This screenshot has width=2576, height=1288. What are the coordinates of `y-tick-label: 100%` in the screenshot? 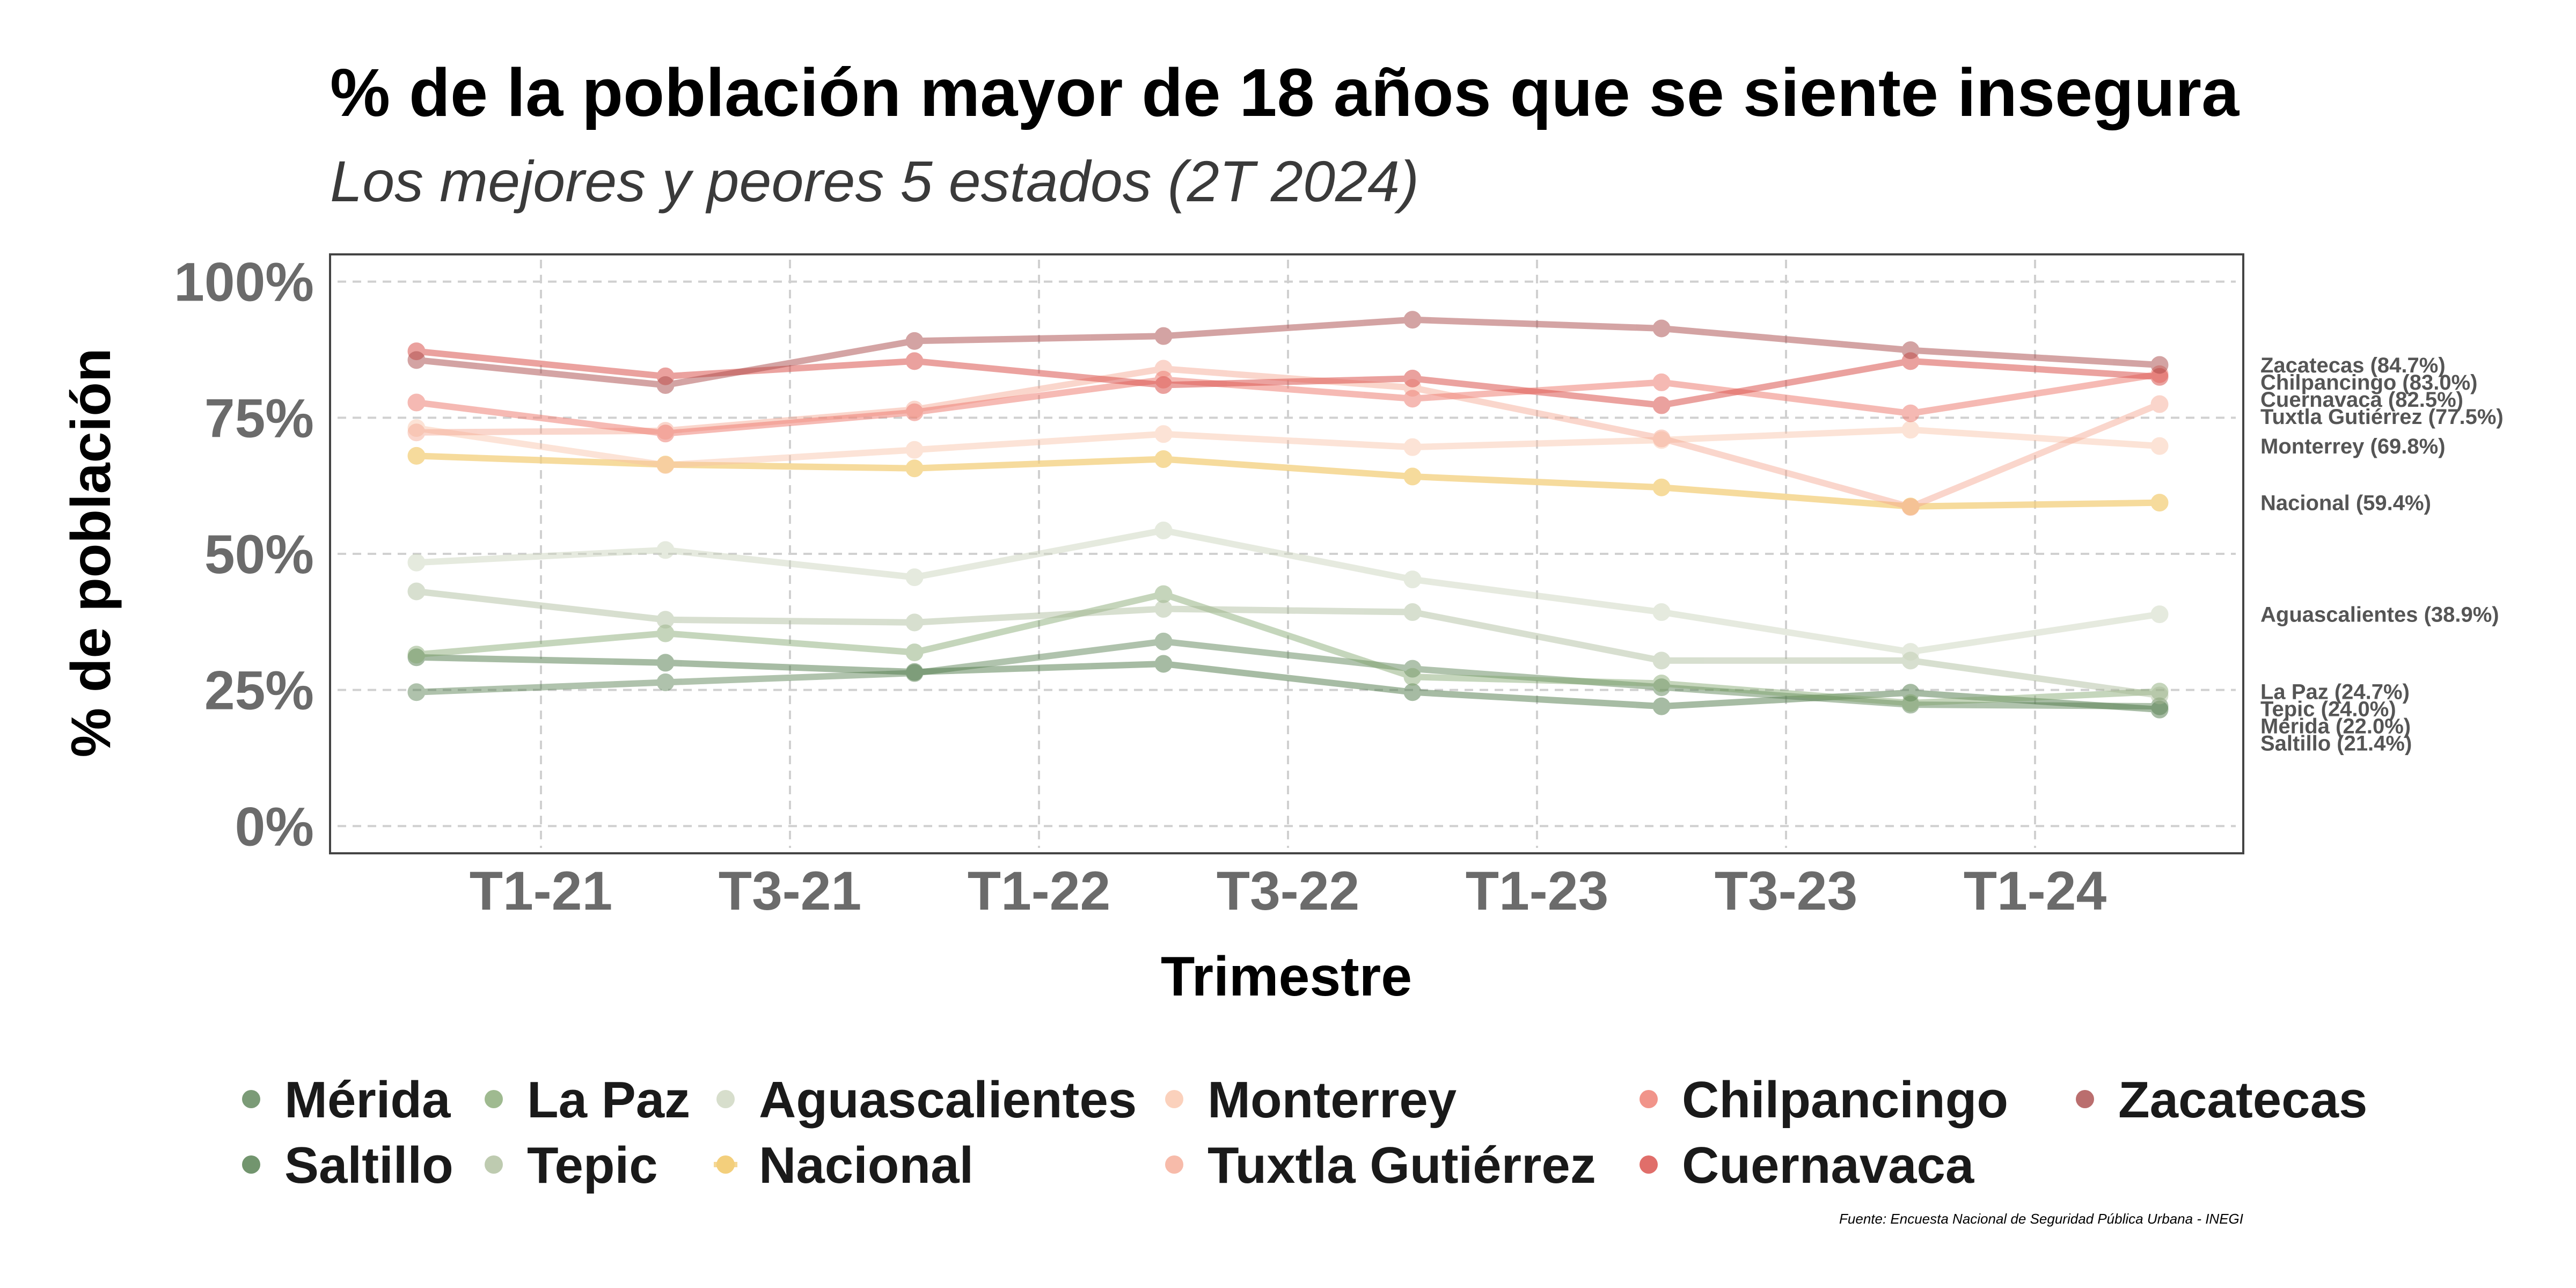 It's located at (244, 282).